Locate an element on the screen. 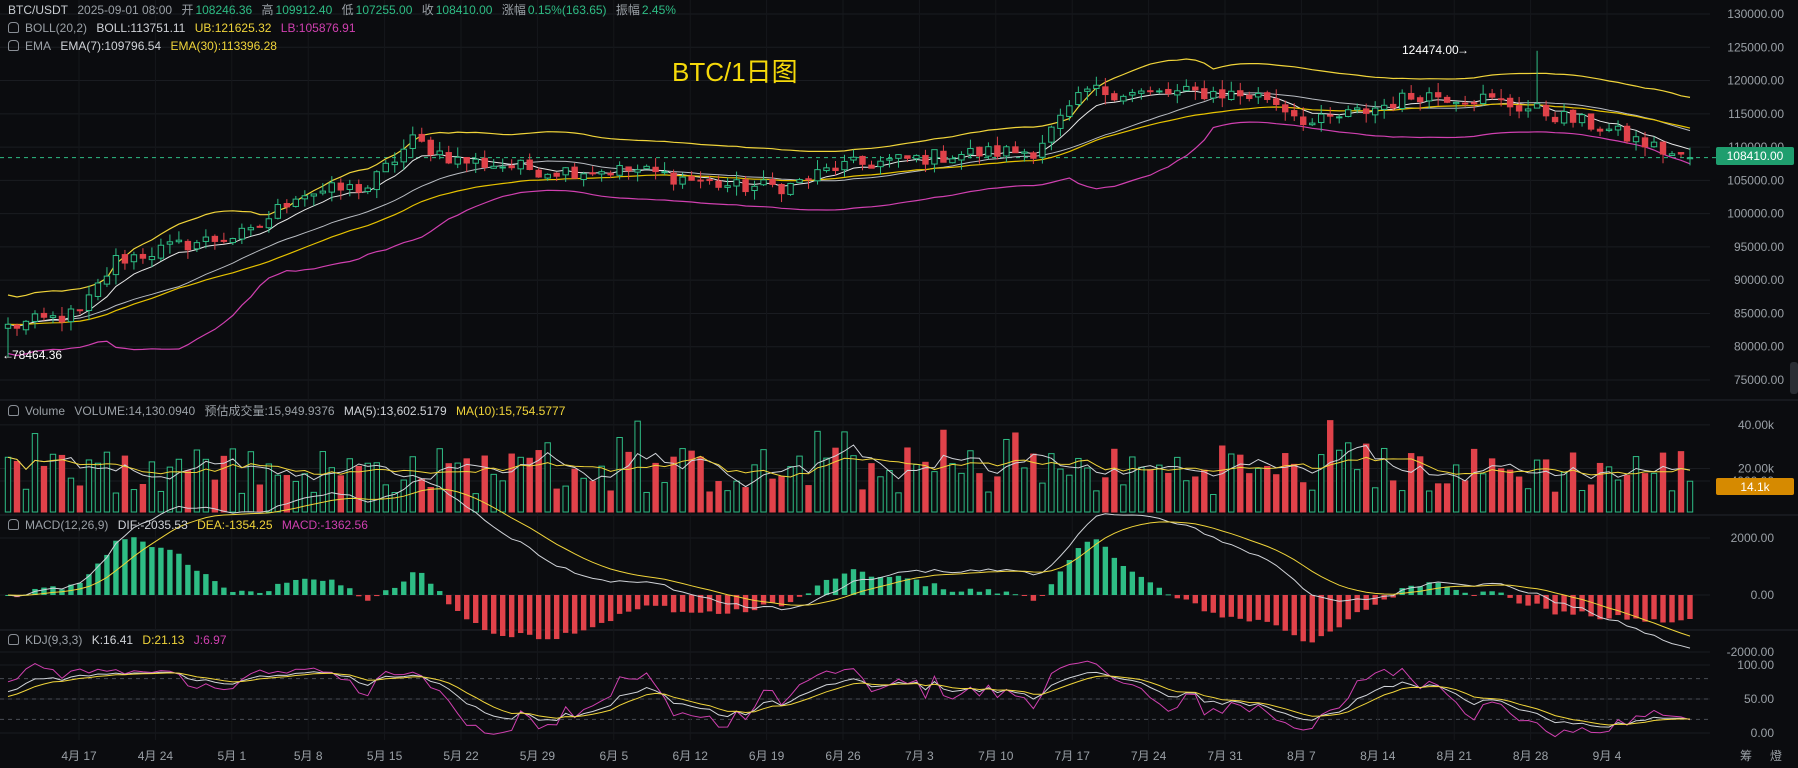  time-tick-label: 9月 4 is located at coordinates (1607, 756).